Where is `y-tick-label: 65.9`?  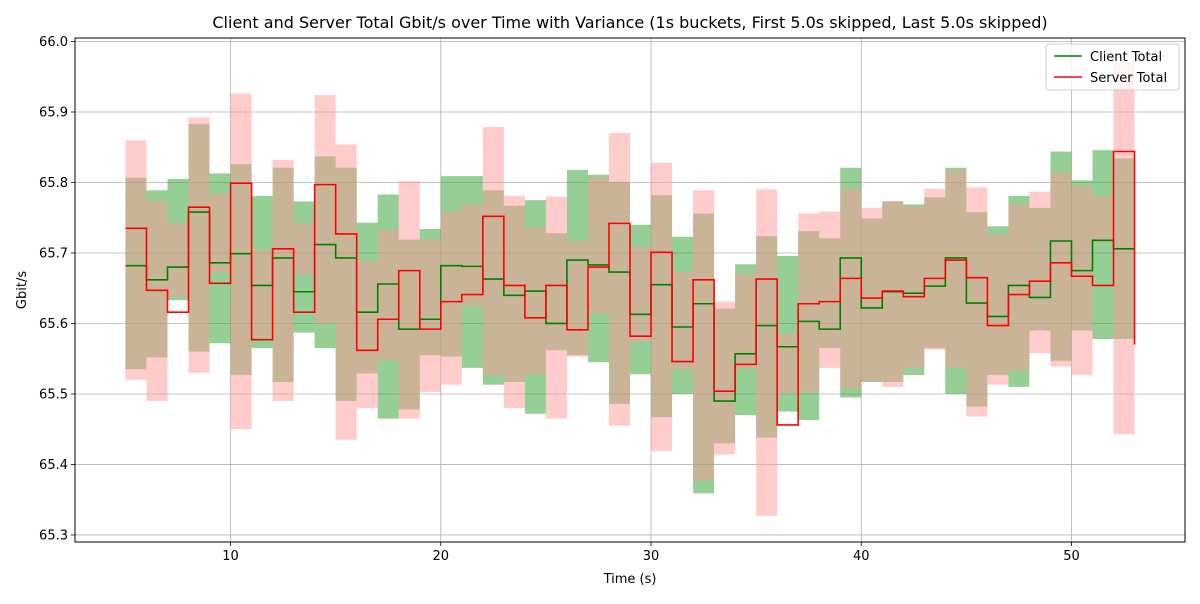 y-tick-label: 65.9 is located at coordinates (53, 113).